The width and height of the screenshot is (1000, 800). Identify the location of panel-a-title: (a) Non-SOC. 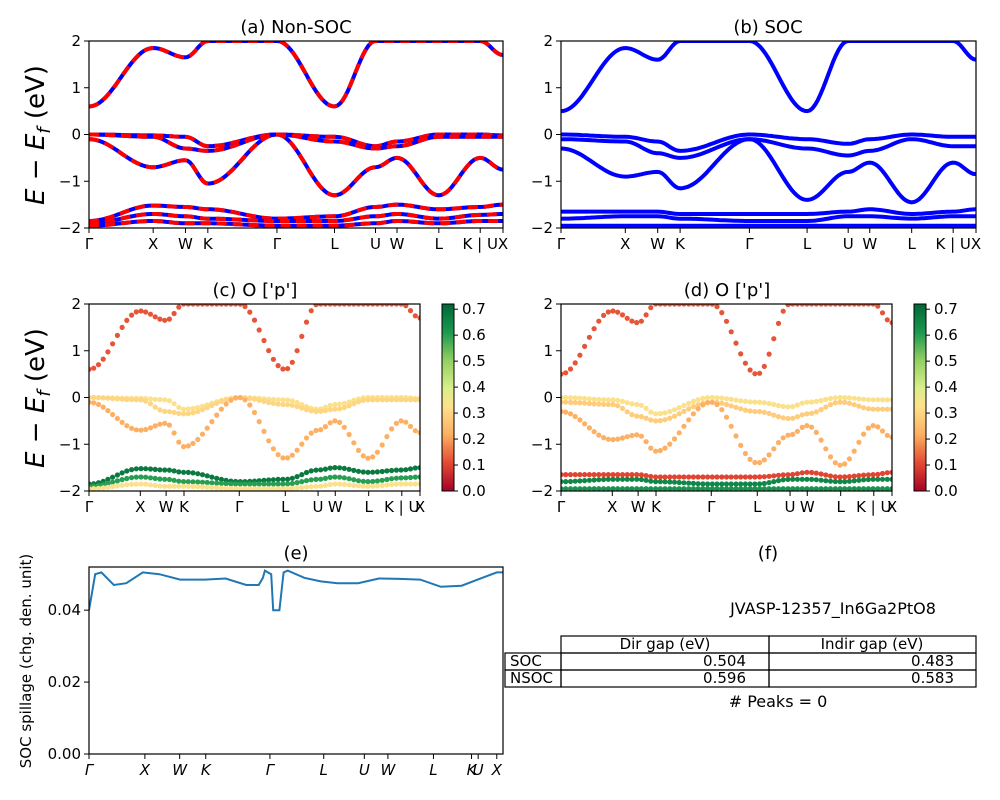
(295, 27).